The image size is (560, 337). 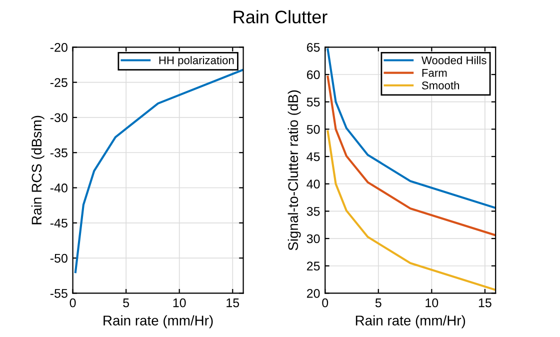 What do you see at coordinates (454, 60) in the screenshot?
I see `legend-label: Wooded Hills` at bounding box center [454, 60].